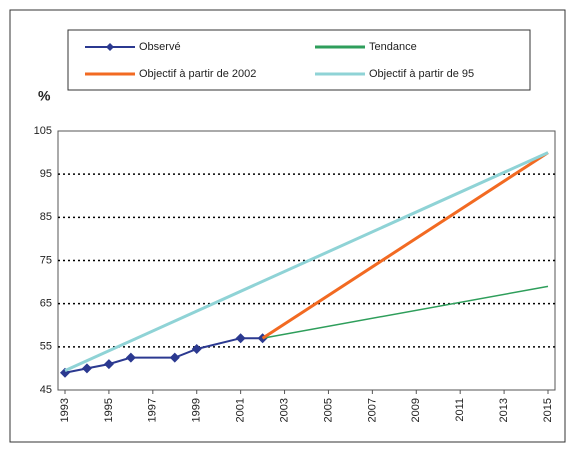 The width and height of the screenshot is (577, 452). Describe the element at coordinates (393, 47) in the screenshot. I see `legend-label: Tendance` at that location.